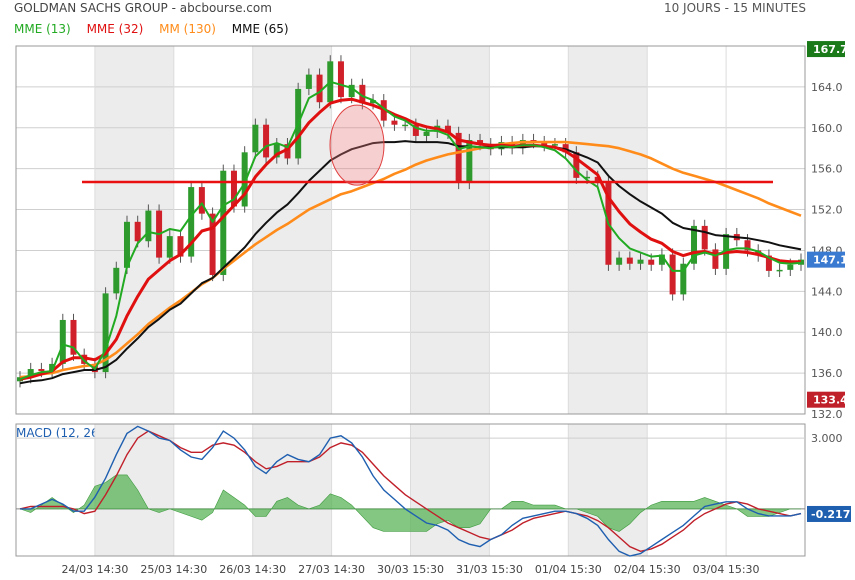  What do you see at coordinates (568, 569) in the screenshot?
I see `x-tick-label: 01/04 15:30` at bounding box center [568, 569].